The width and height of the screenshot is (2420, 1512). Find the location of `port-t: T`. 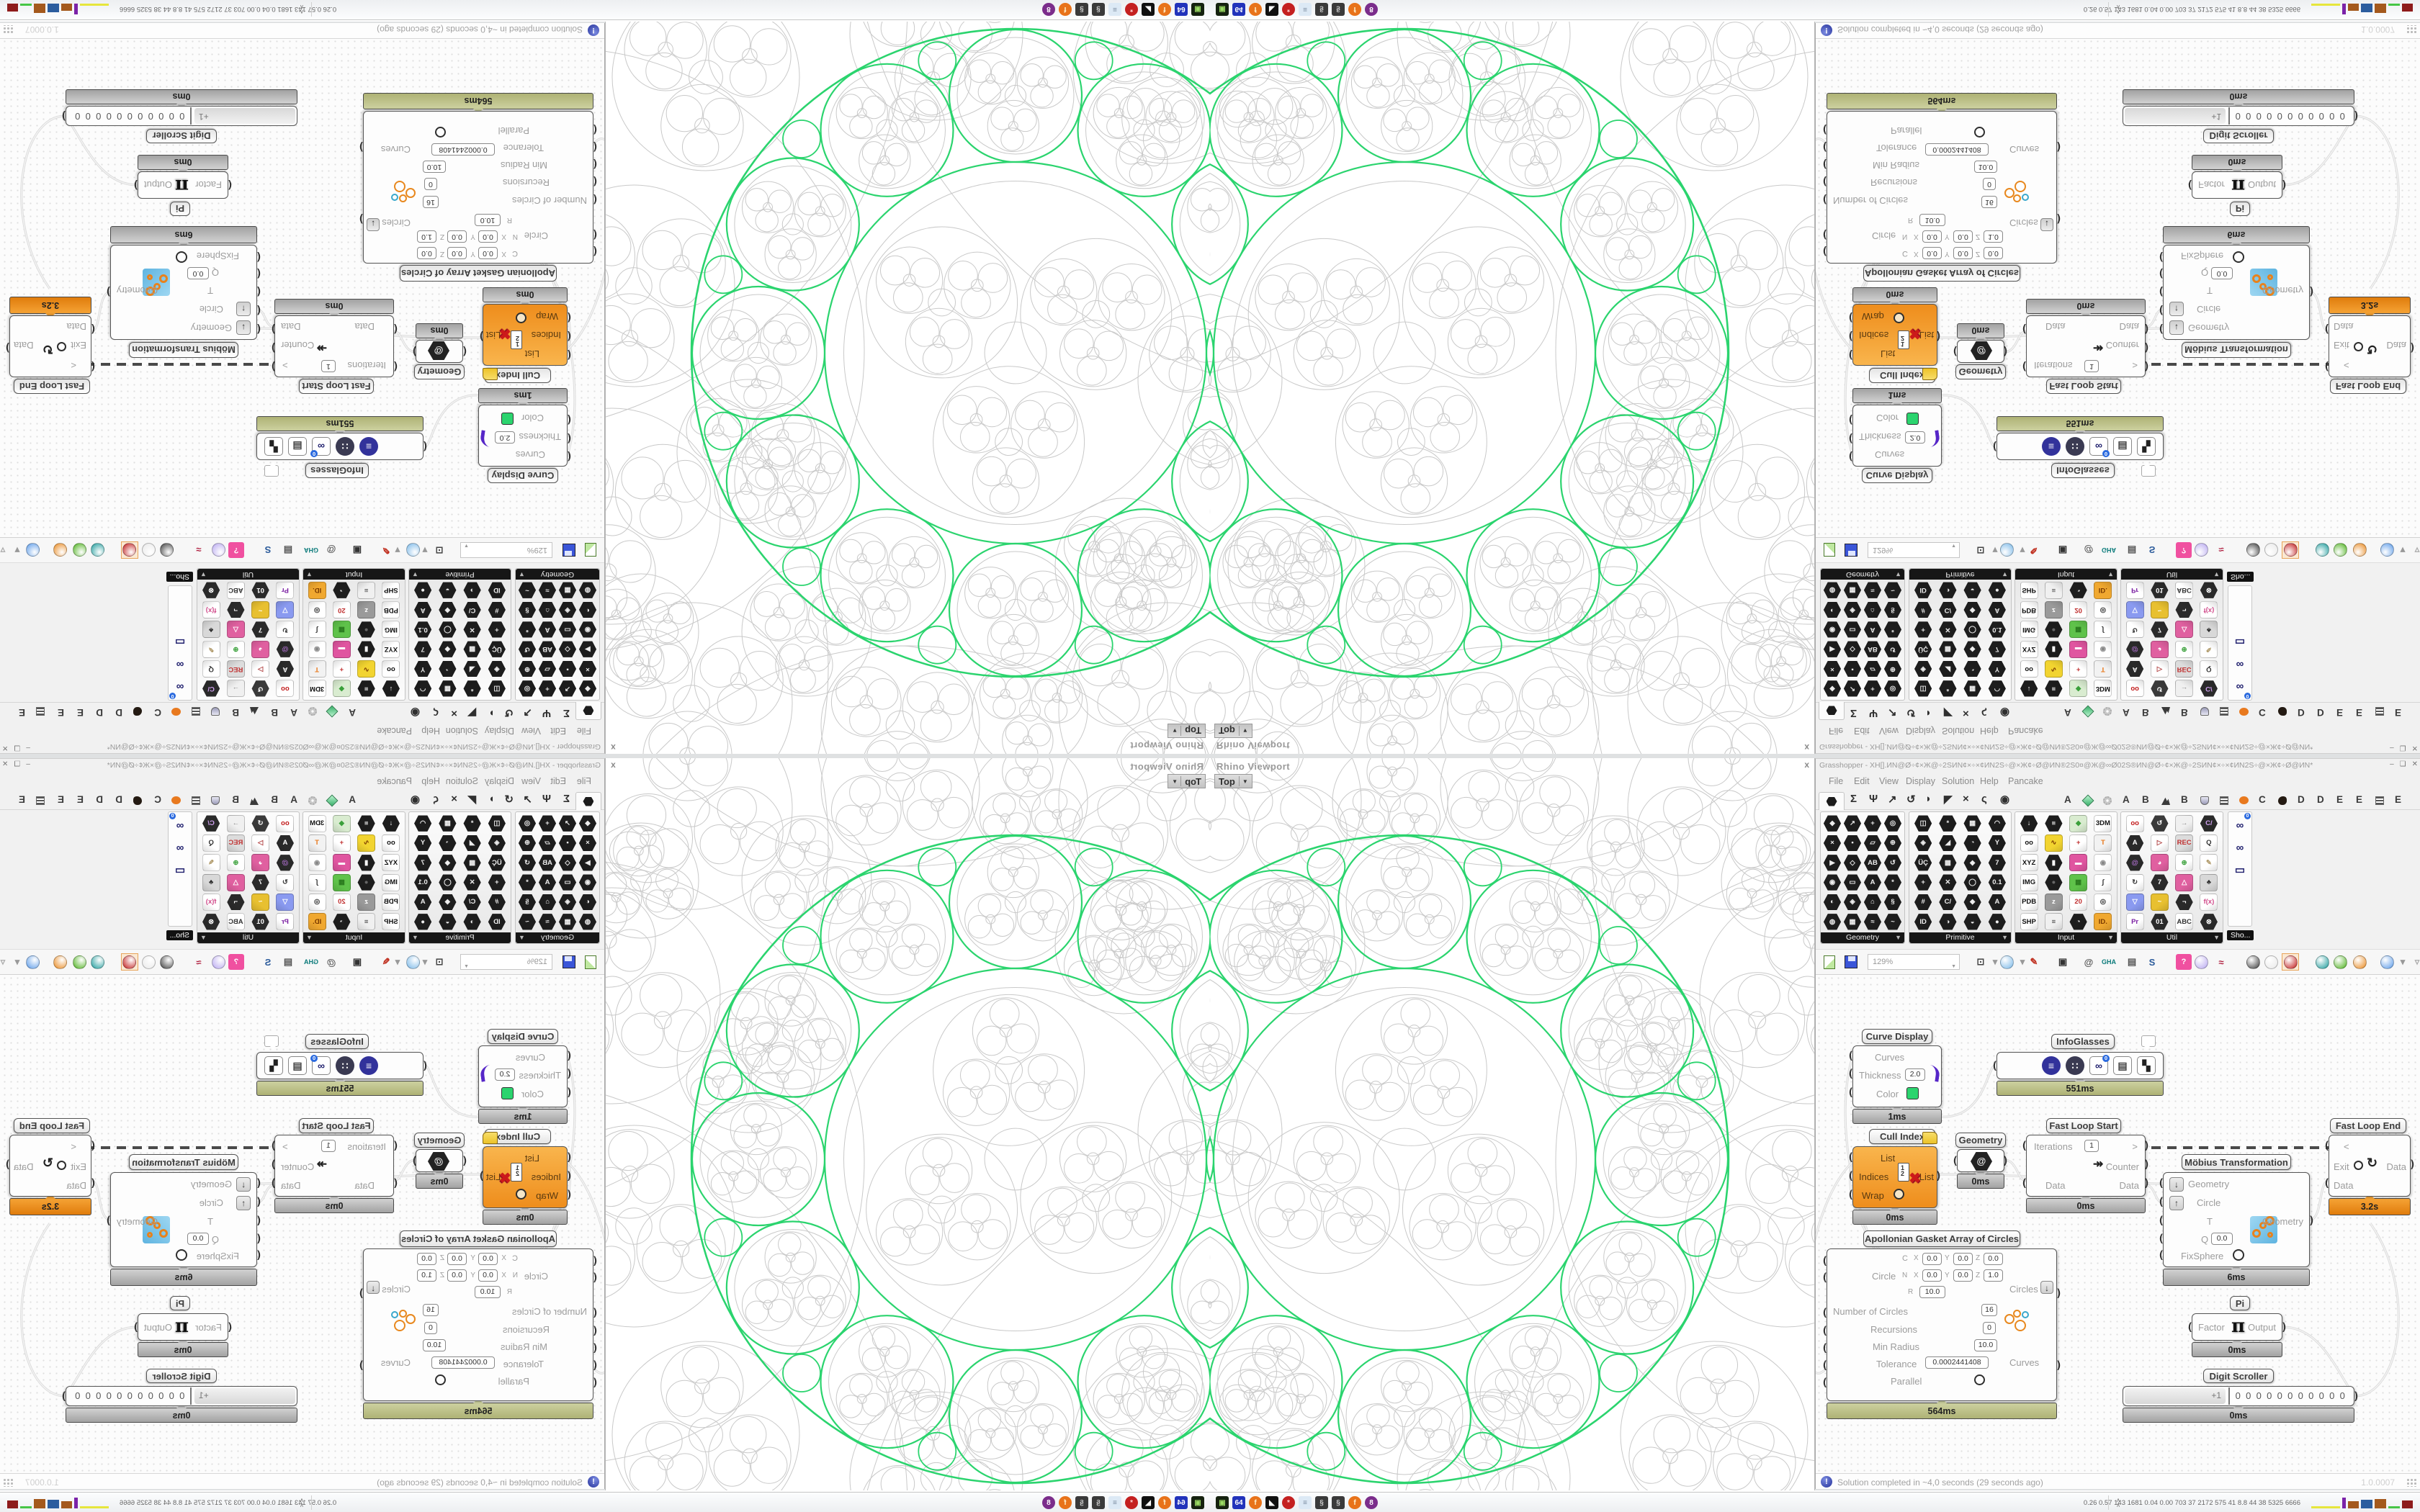

port-t: T is located at coordinates (2210, 290).